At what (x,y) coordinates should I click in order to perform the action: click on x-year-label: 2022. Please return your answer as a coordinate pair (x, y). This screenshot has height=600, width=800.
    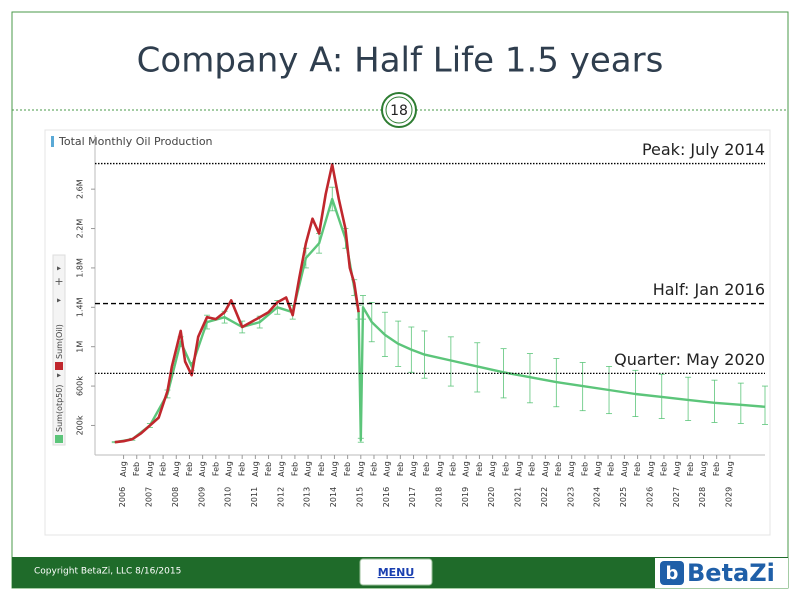
    Looking at the image, I should click on (544, 497).